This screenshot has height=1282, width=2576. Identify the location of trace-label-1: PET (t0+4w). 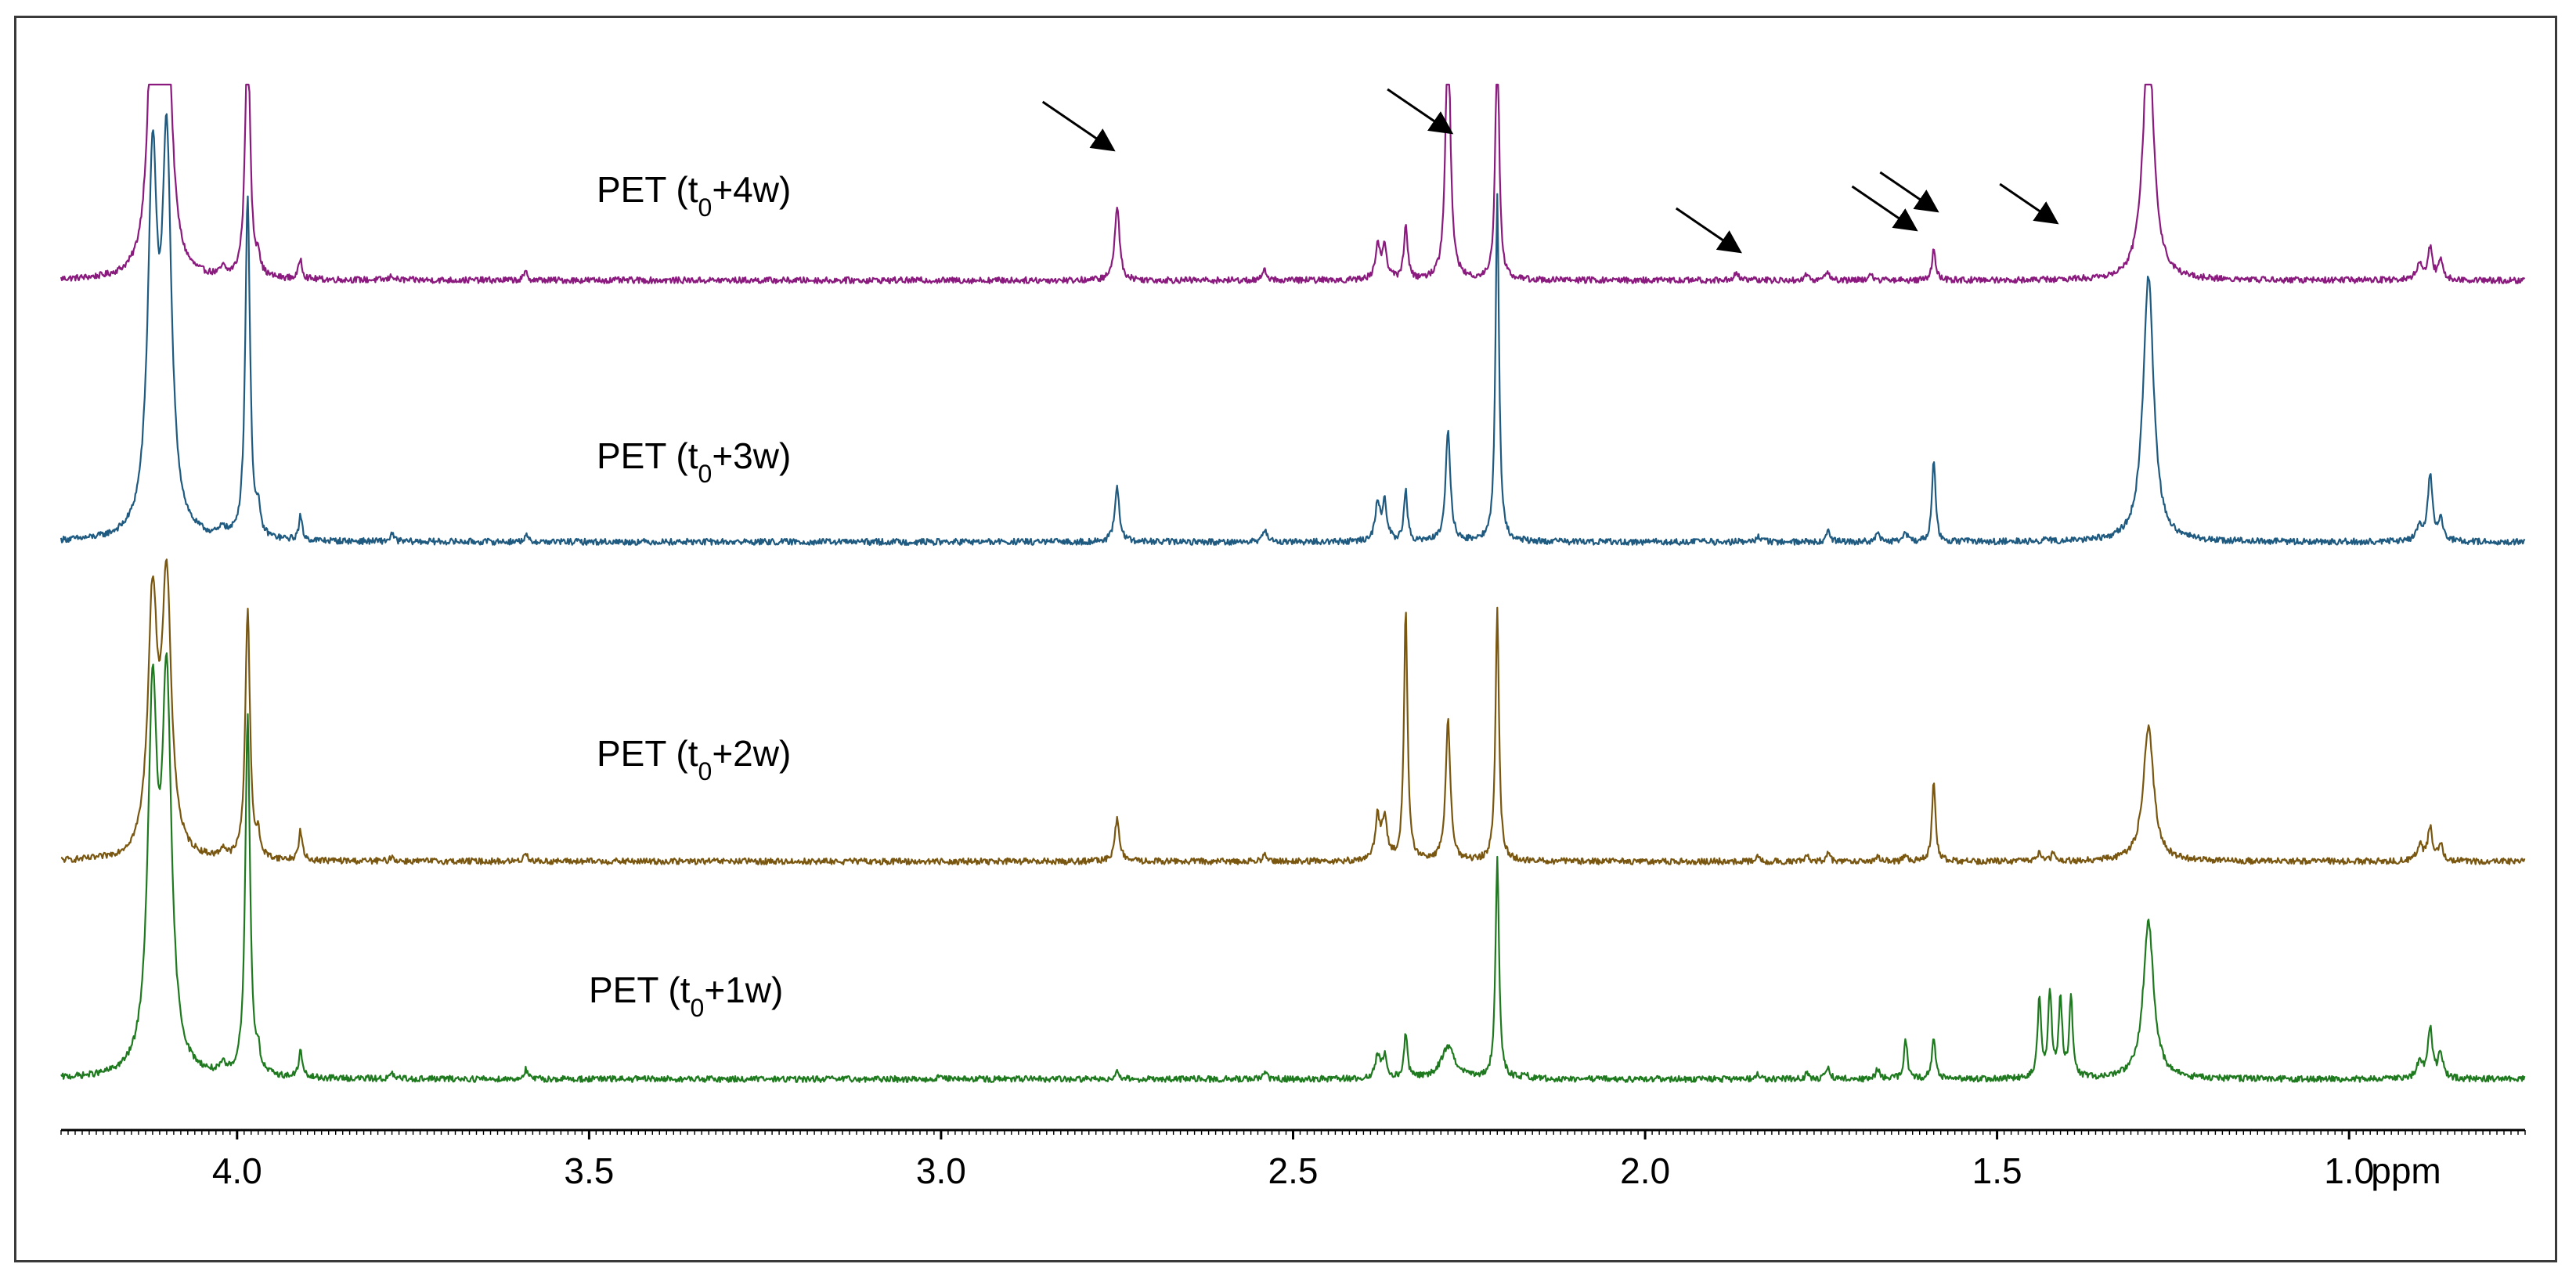
(694, 195).